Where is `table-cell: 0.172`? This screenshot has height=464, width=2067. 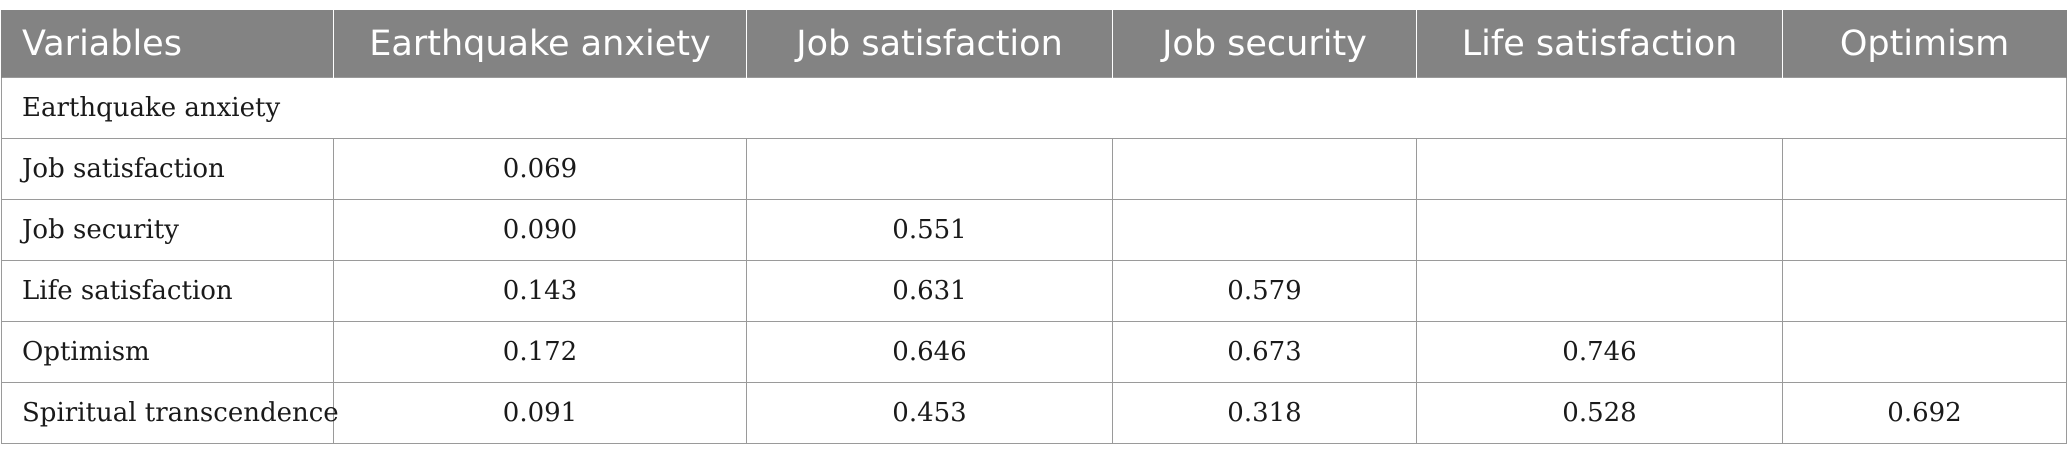
table-cell: 0.172 is located at coordinates (540, 352).